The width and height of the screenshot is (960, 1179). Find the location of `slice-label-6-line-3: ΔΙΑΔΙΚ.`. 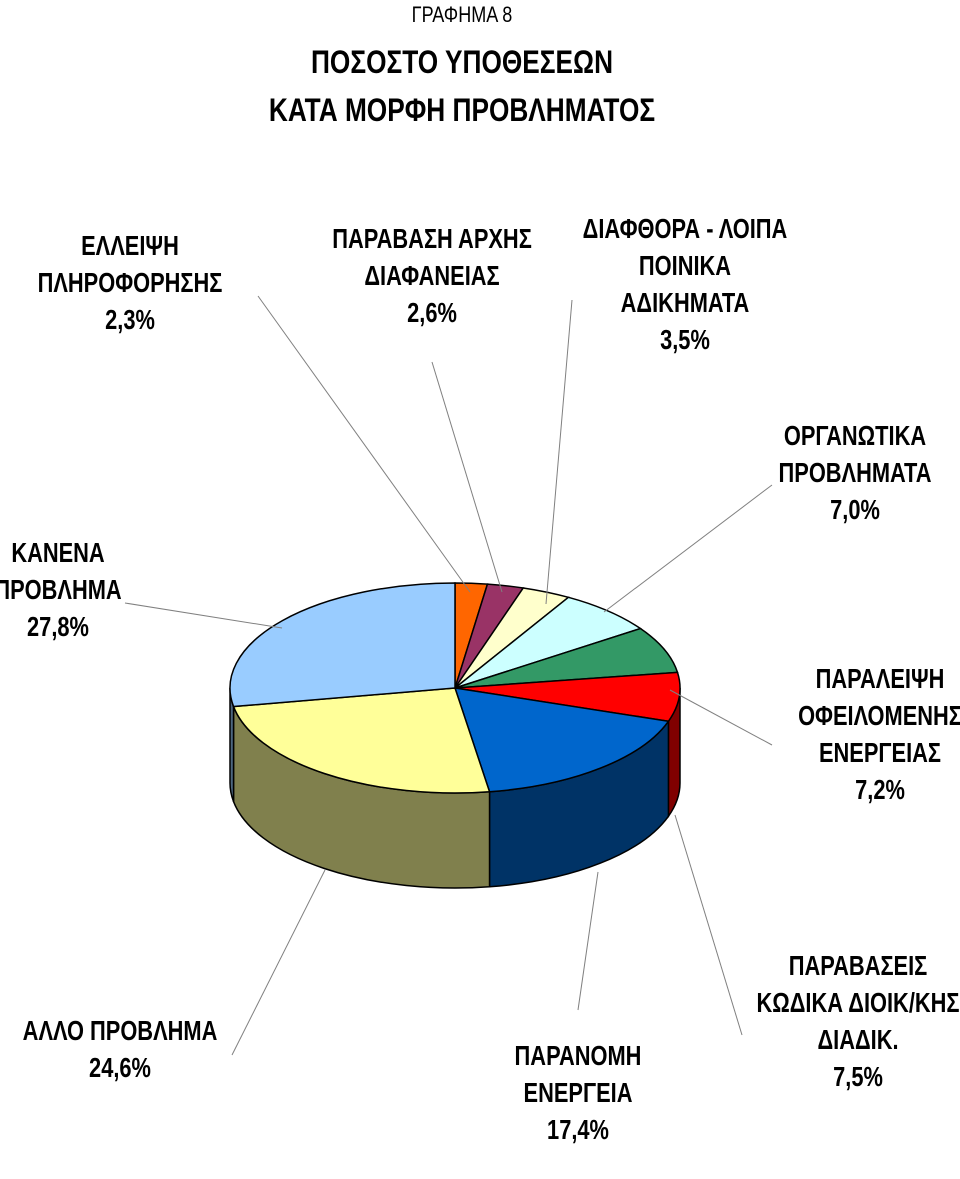

slice-label-6-line-3: ΔΙΑΔΙΚ. is located at coordinates (857, 1039).